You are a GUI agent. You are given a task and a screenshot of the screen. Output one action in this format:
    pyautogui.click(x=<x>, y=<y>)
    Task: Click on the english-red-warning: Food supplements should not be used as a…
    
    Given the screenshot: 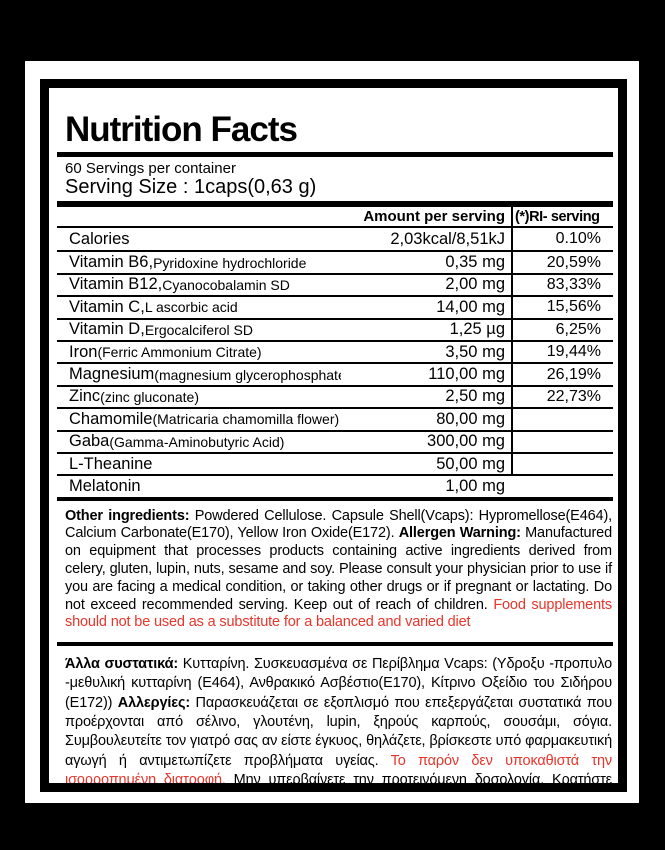 What is the action you would take?
    pyautogui.click(x=338, y=613)
    